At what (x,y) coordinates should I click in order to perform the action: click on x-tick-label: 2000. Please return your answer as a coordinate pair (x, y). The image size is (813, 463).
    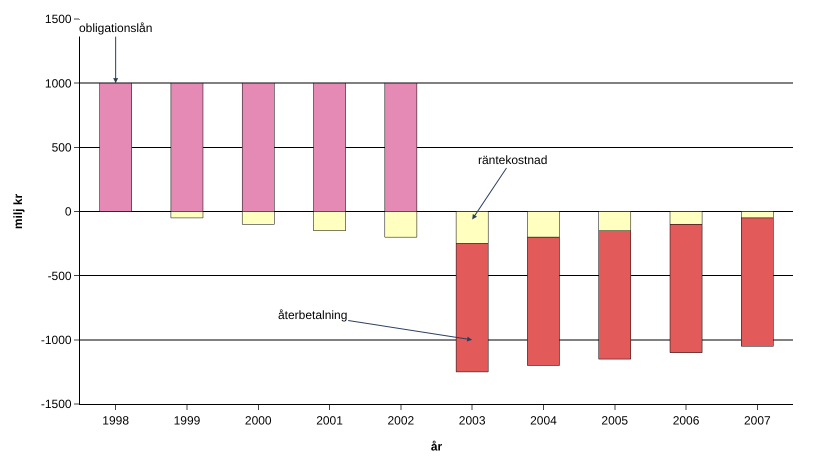
    Looking at the image, I should click on (258, 420).